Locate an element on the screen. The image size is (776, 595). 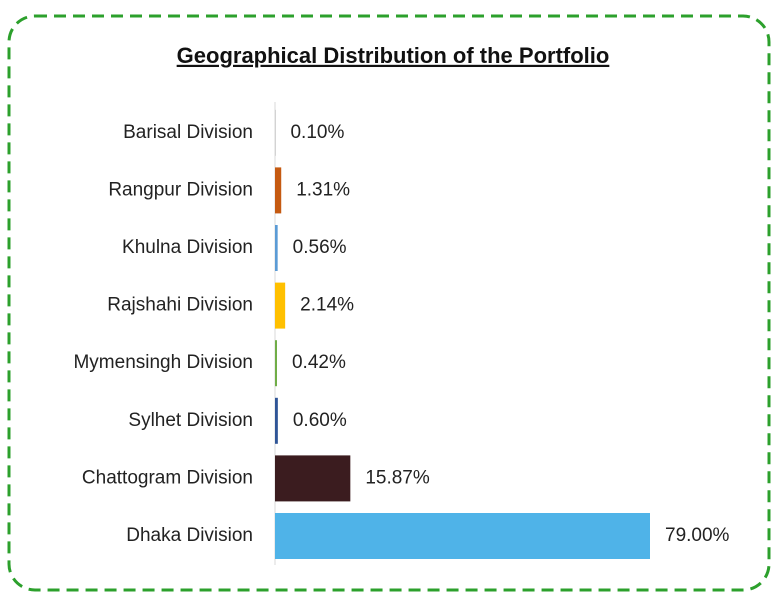
category-label: Sylhet Division is located at coordinates (190, 420).